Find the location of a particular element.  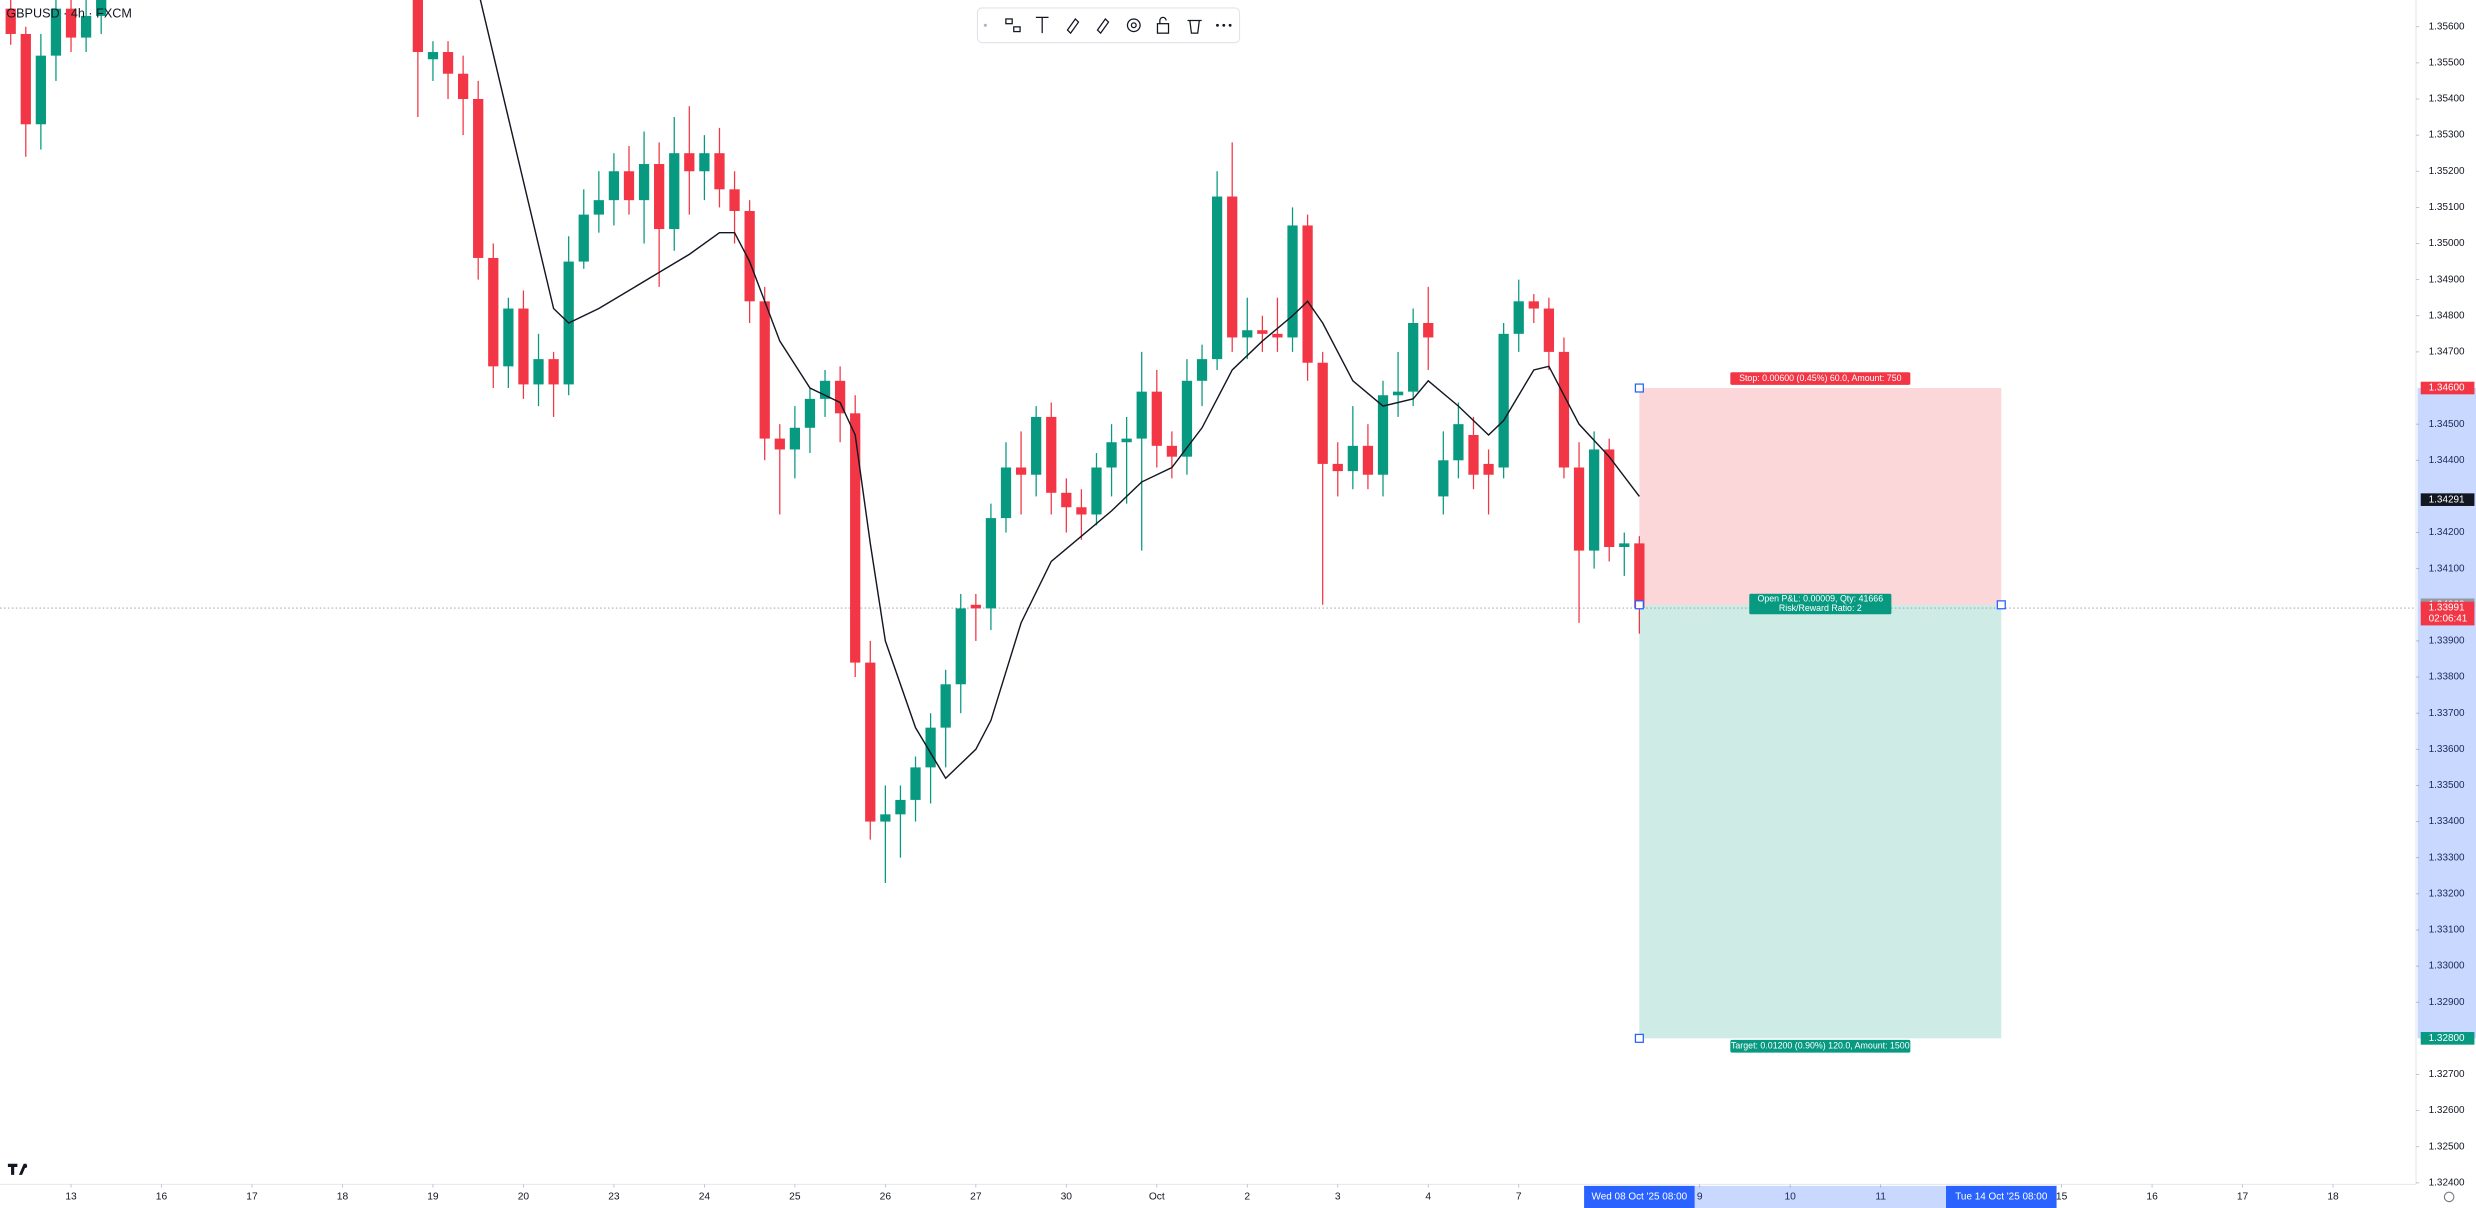

template-icon is located at coordinates (1009, 21).